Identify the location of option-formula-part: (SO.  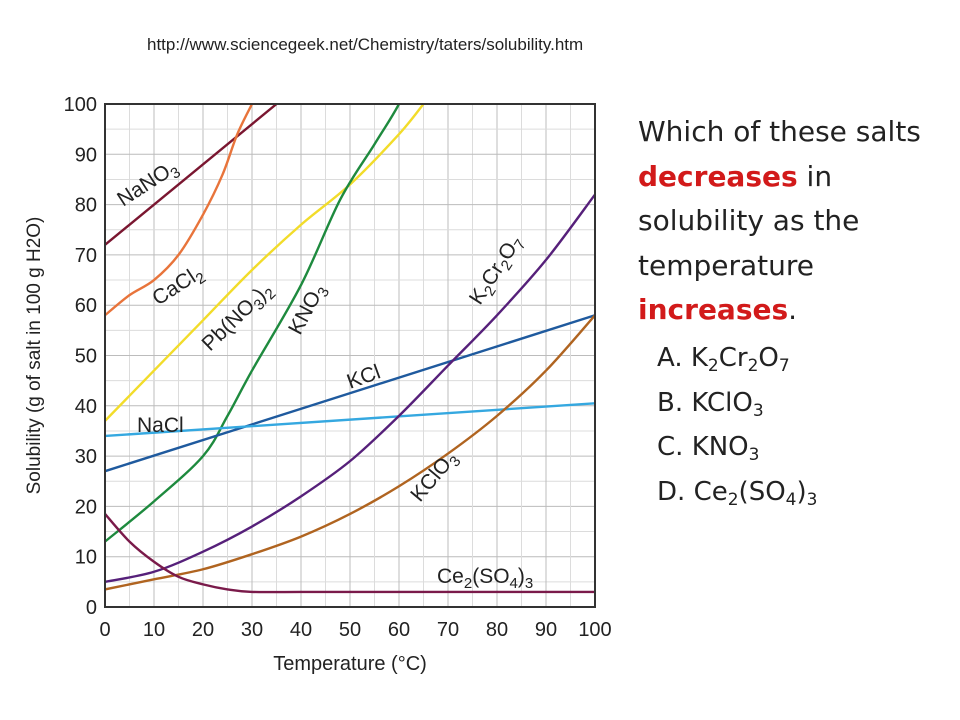
(762, 491).